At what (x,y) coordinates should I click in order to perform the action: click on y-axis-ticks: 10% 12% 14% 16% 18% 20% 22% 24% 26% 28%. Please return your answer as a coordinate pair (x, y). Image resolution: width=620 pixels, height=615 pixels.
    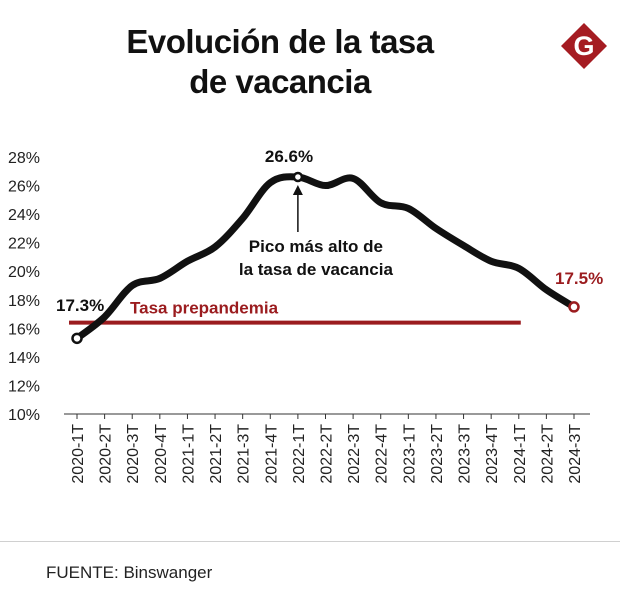
    Looking at the image, I should click on (24, 287).